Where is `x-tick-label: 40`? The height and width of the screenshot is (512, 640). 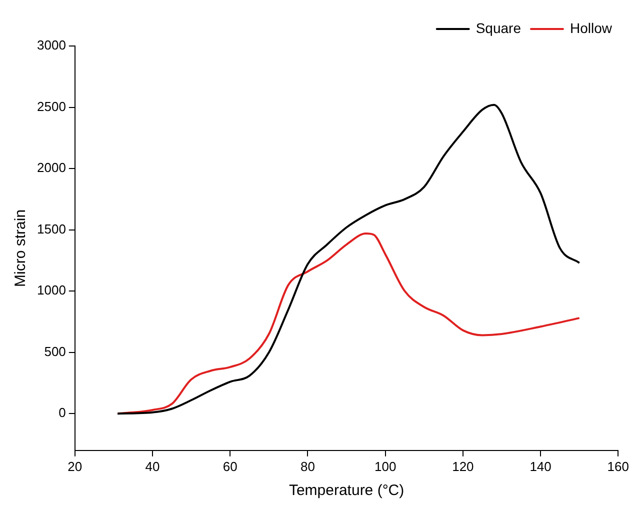
x-tick-label: 40 is located at coordinates (152, 466).